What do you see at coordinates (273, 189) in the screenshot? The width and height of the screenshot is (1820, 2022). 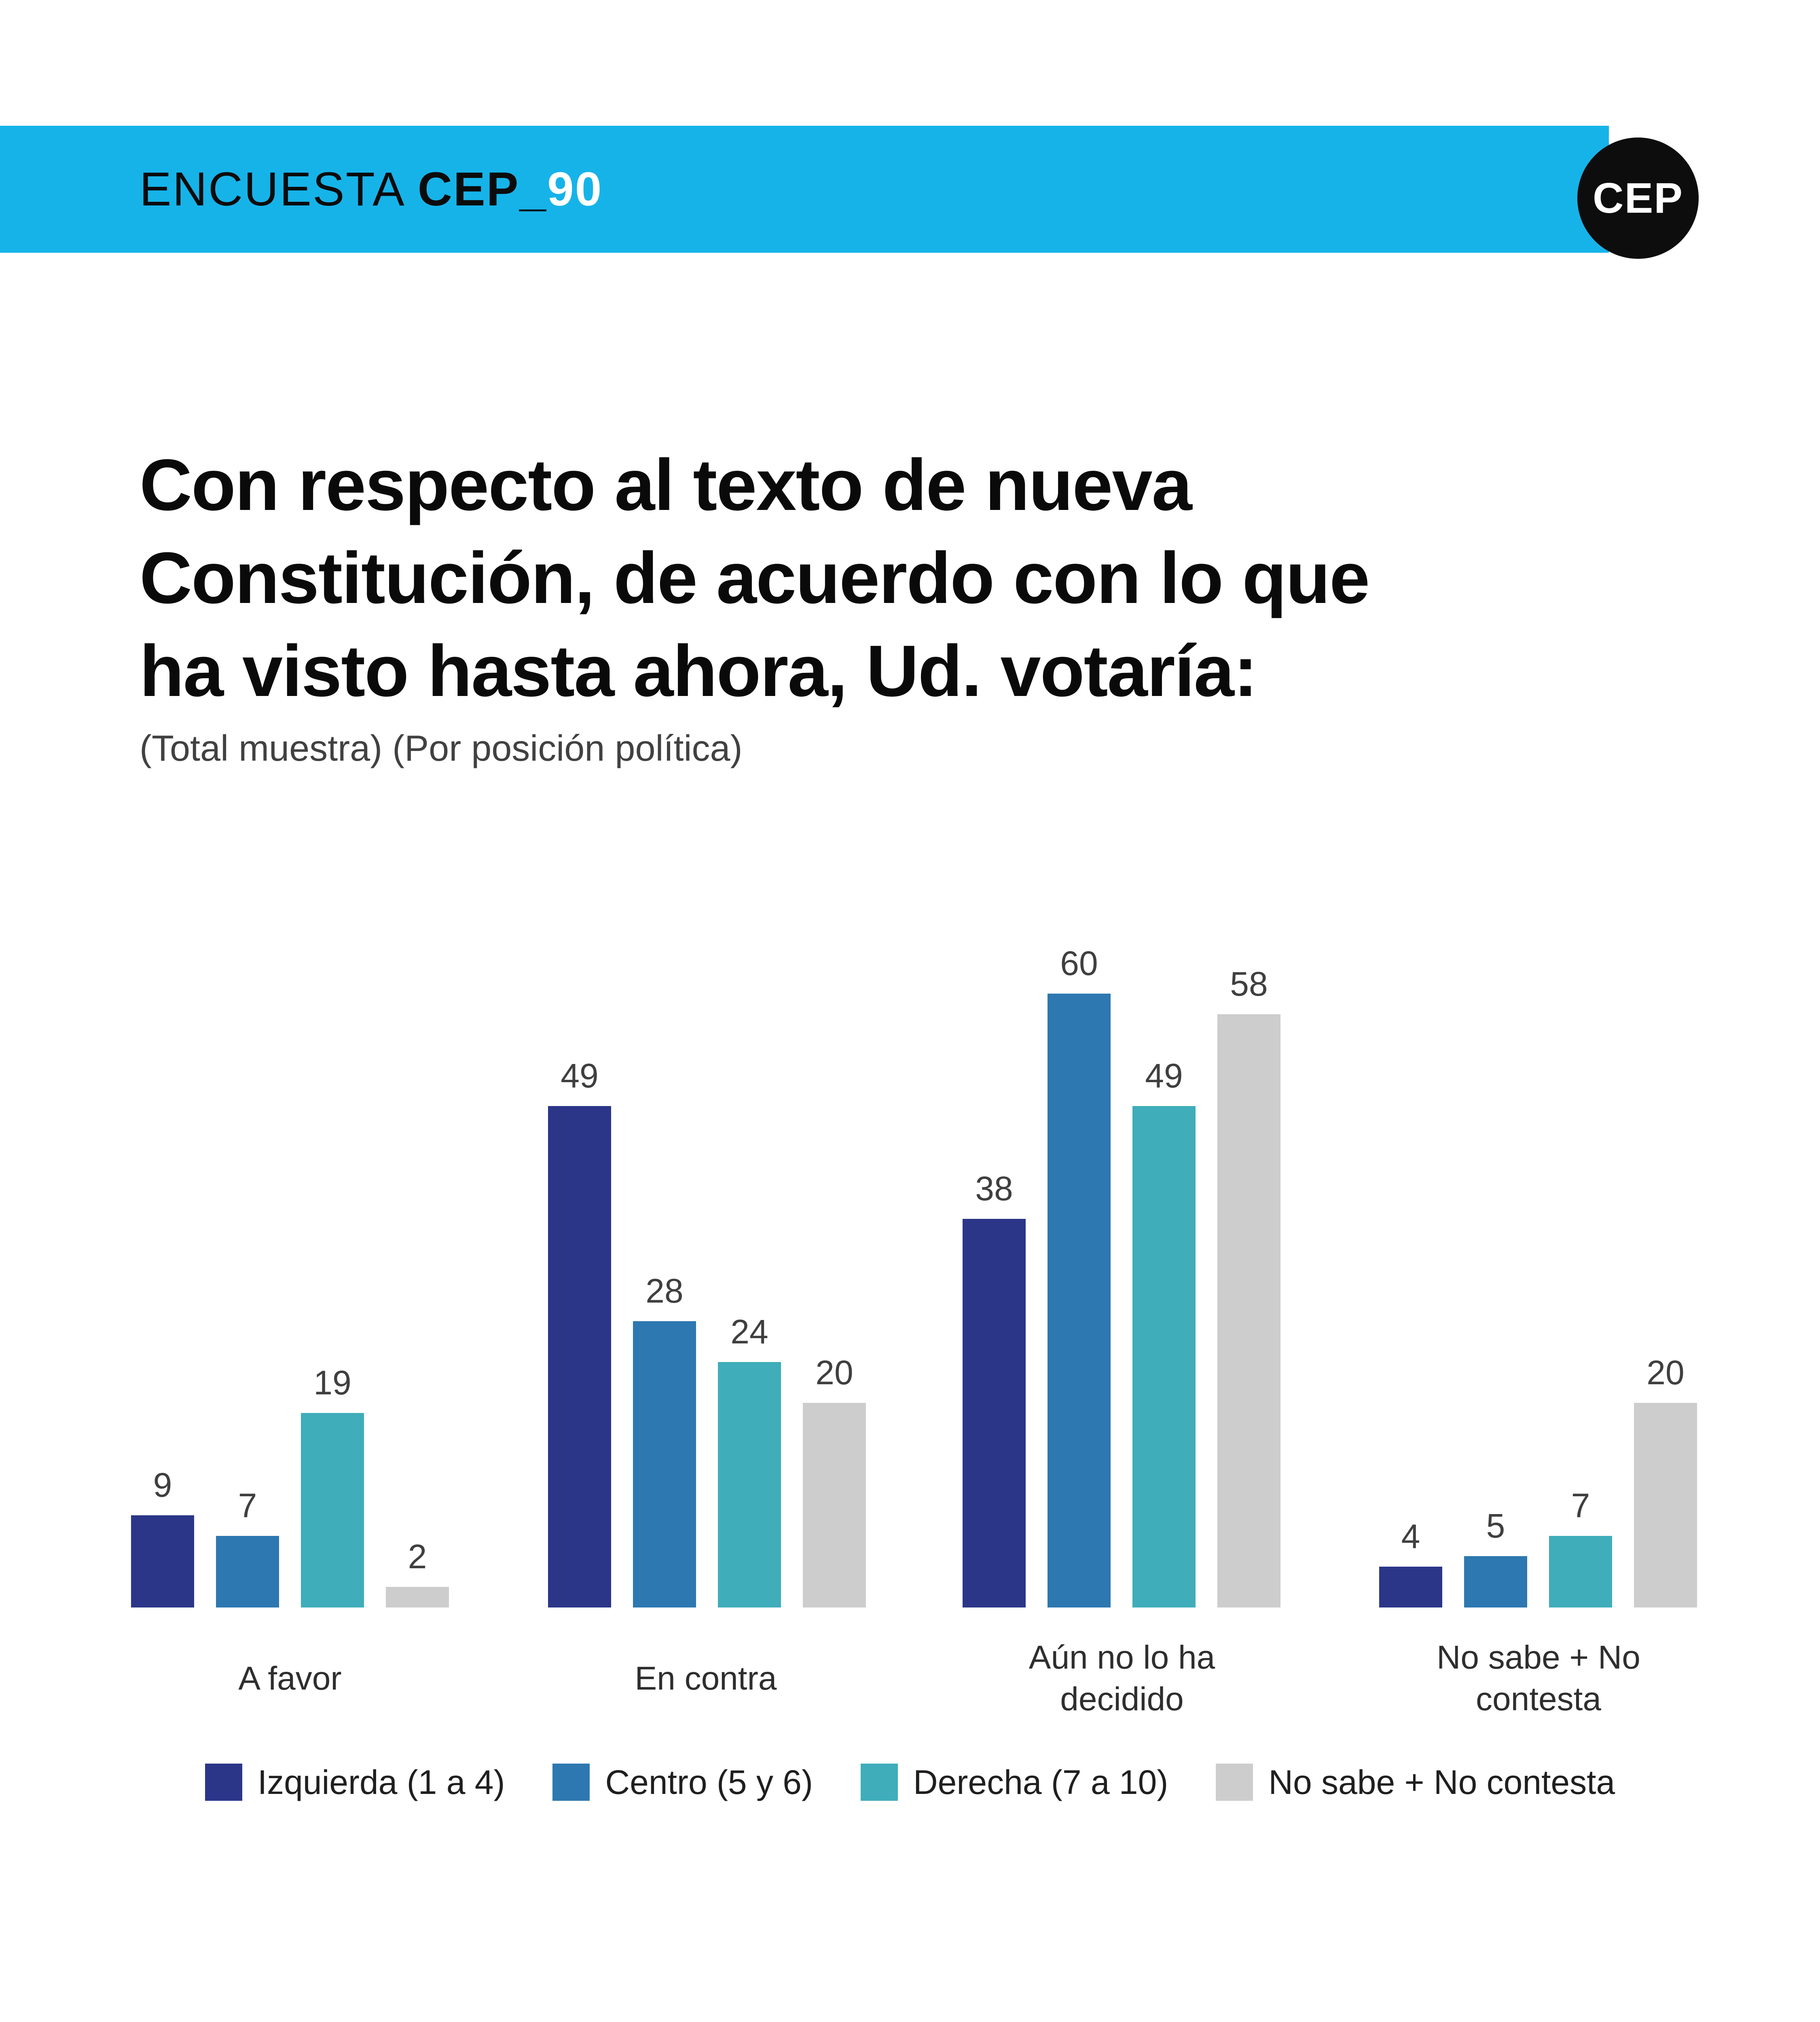 I see `brand-light: ENCUESTA` at bounding box center [273, 189].